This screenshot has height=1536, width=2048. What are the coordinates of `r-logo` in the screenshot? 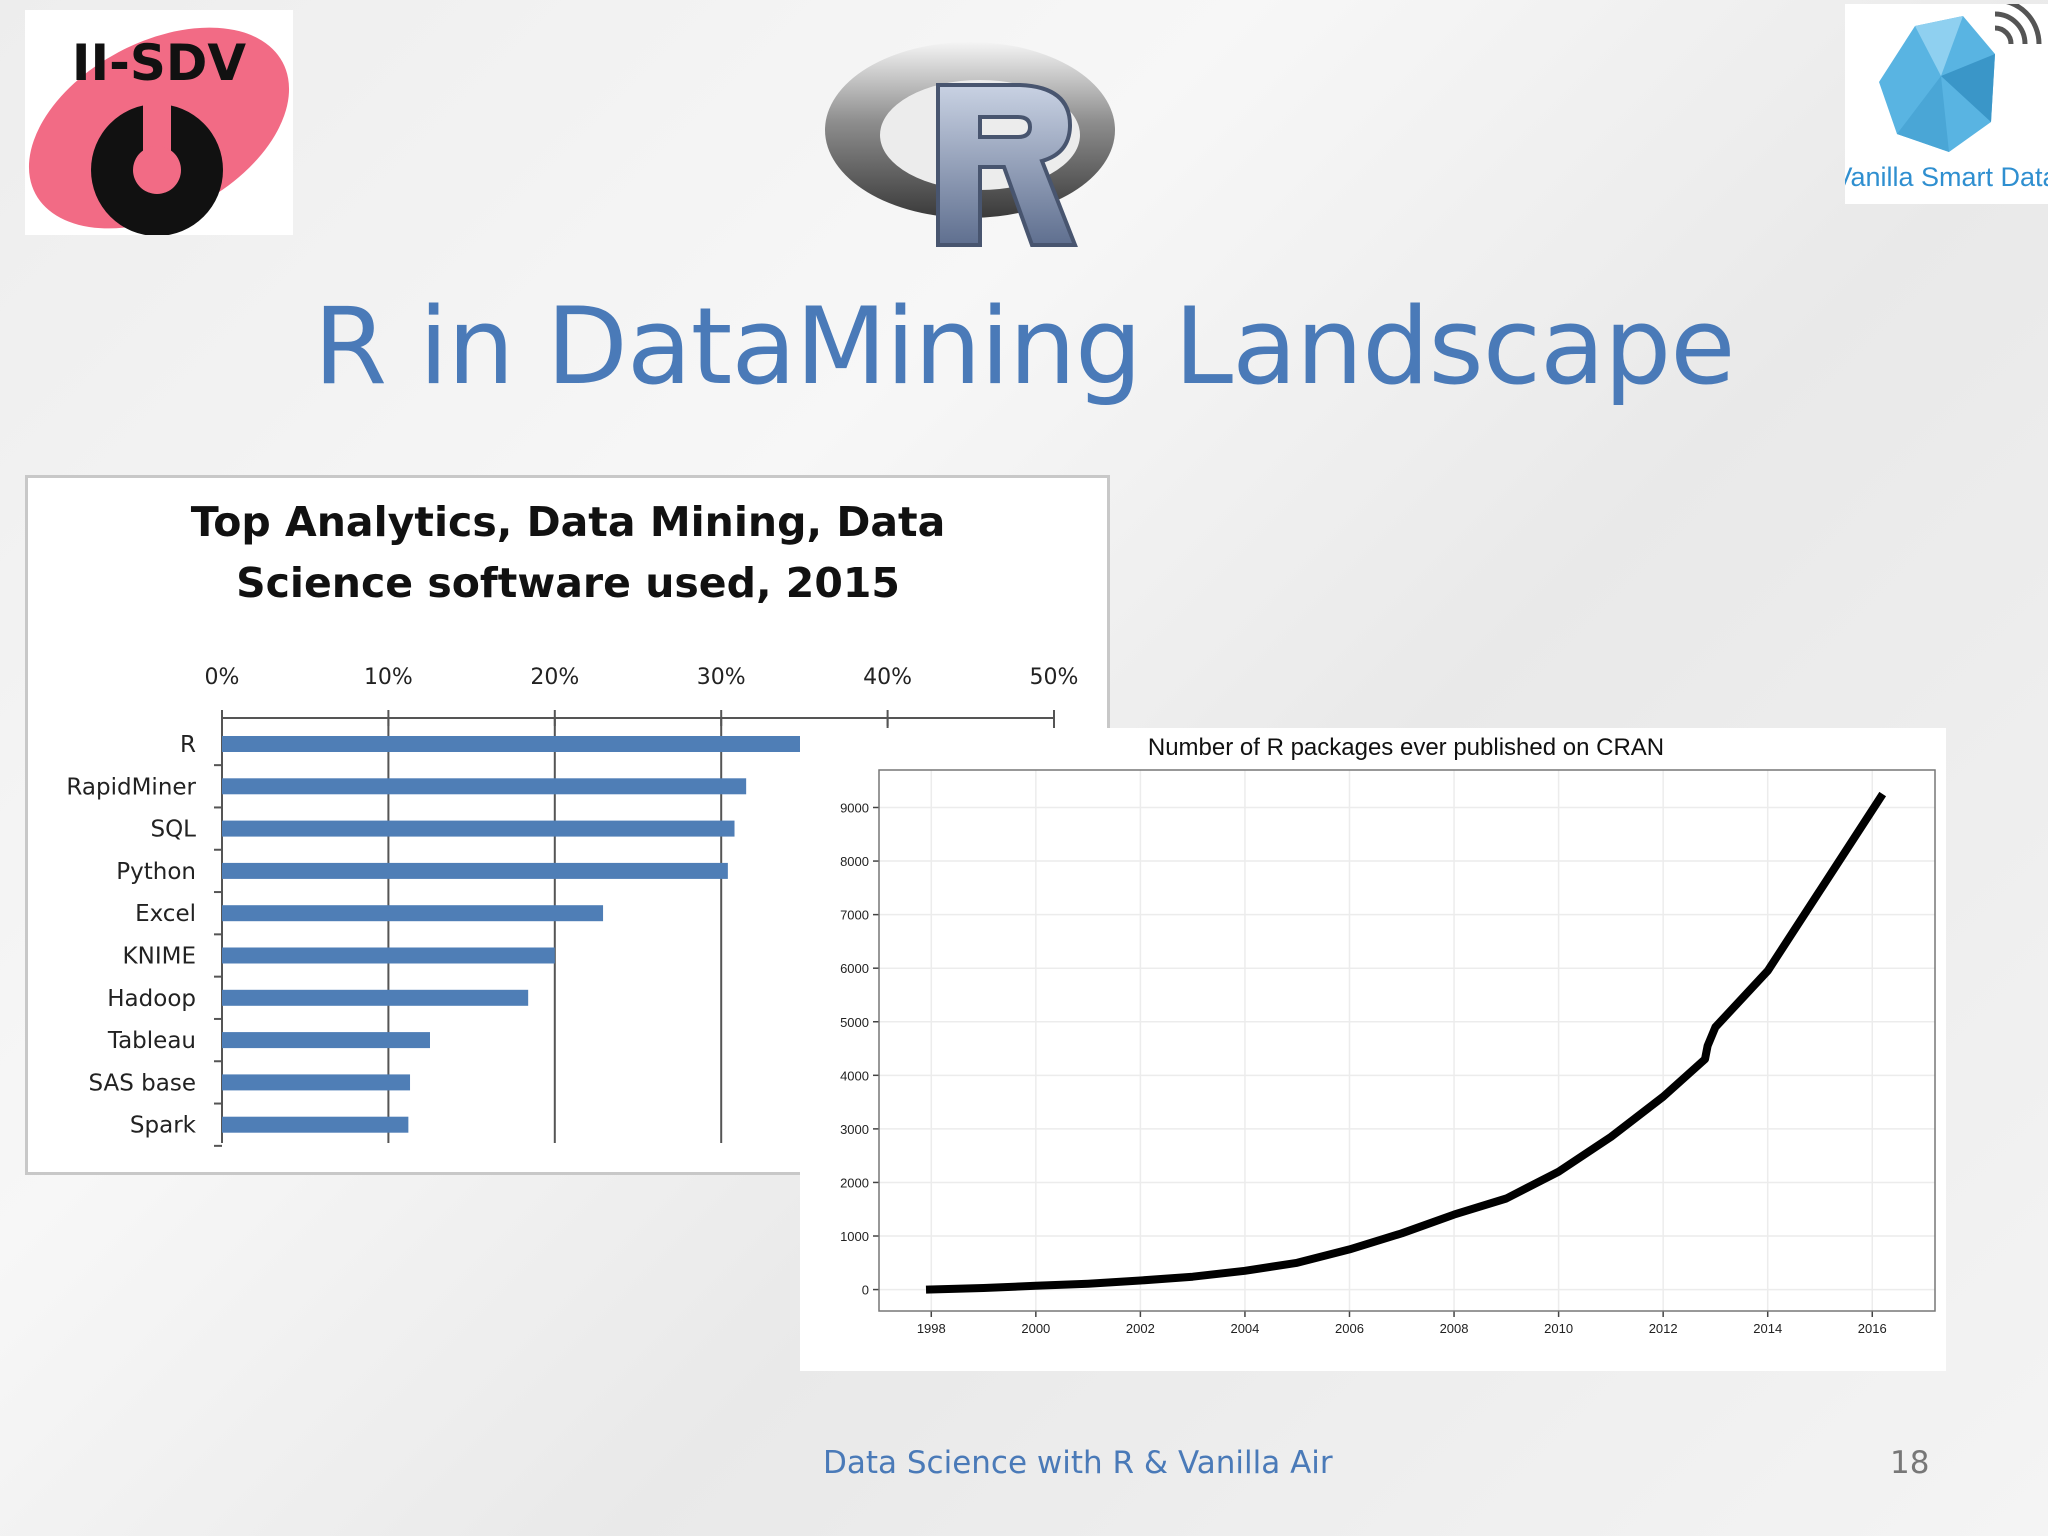 It's located at (970, 140).